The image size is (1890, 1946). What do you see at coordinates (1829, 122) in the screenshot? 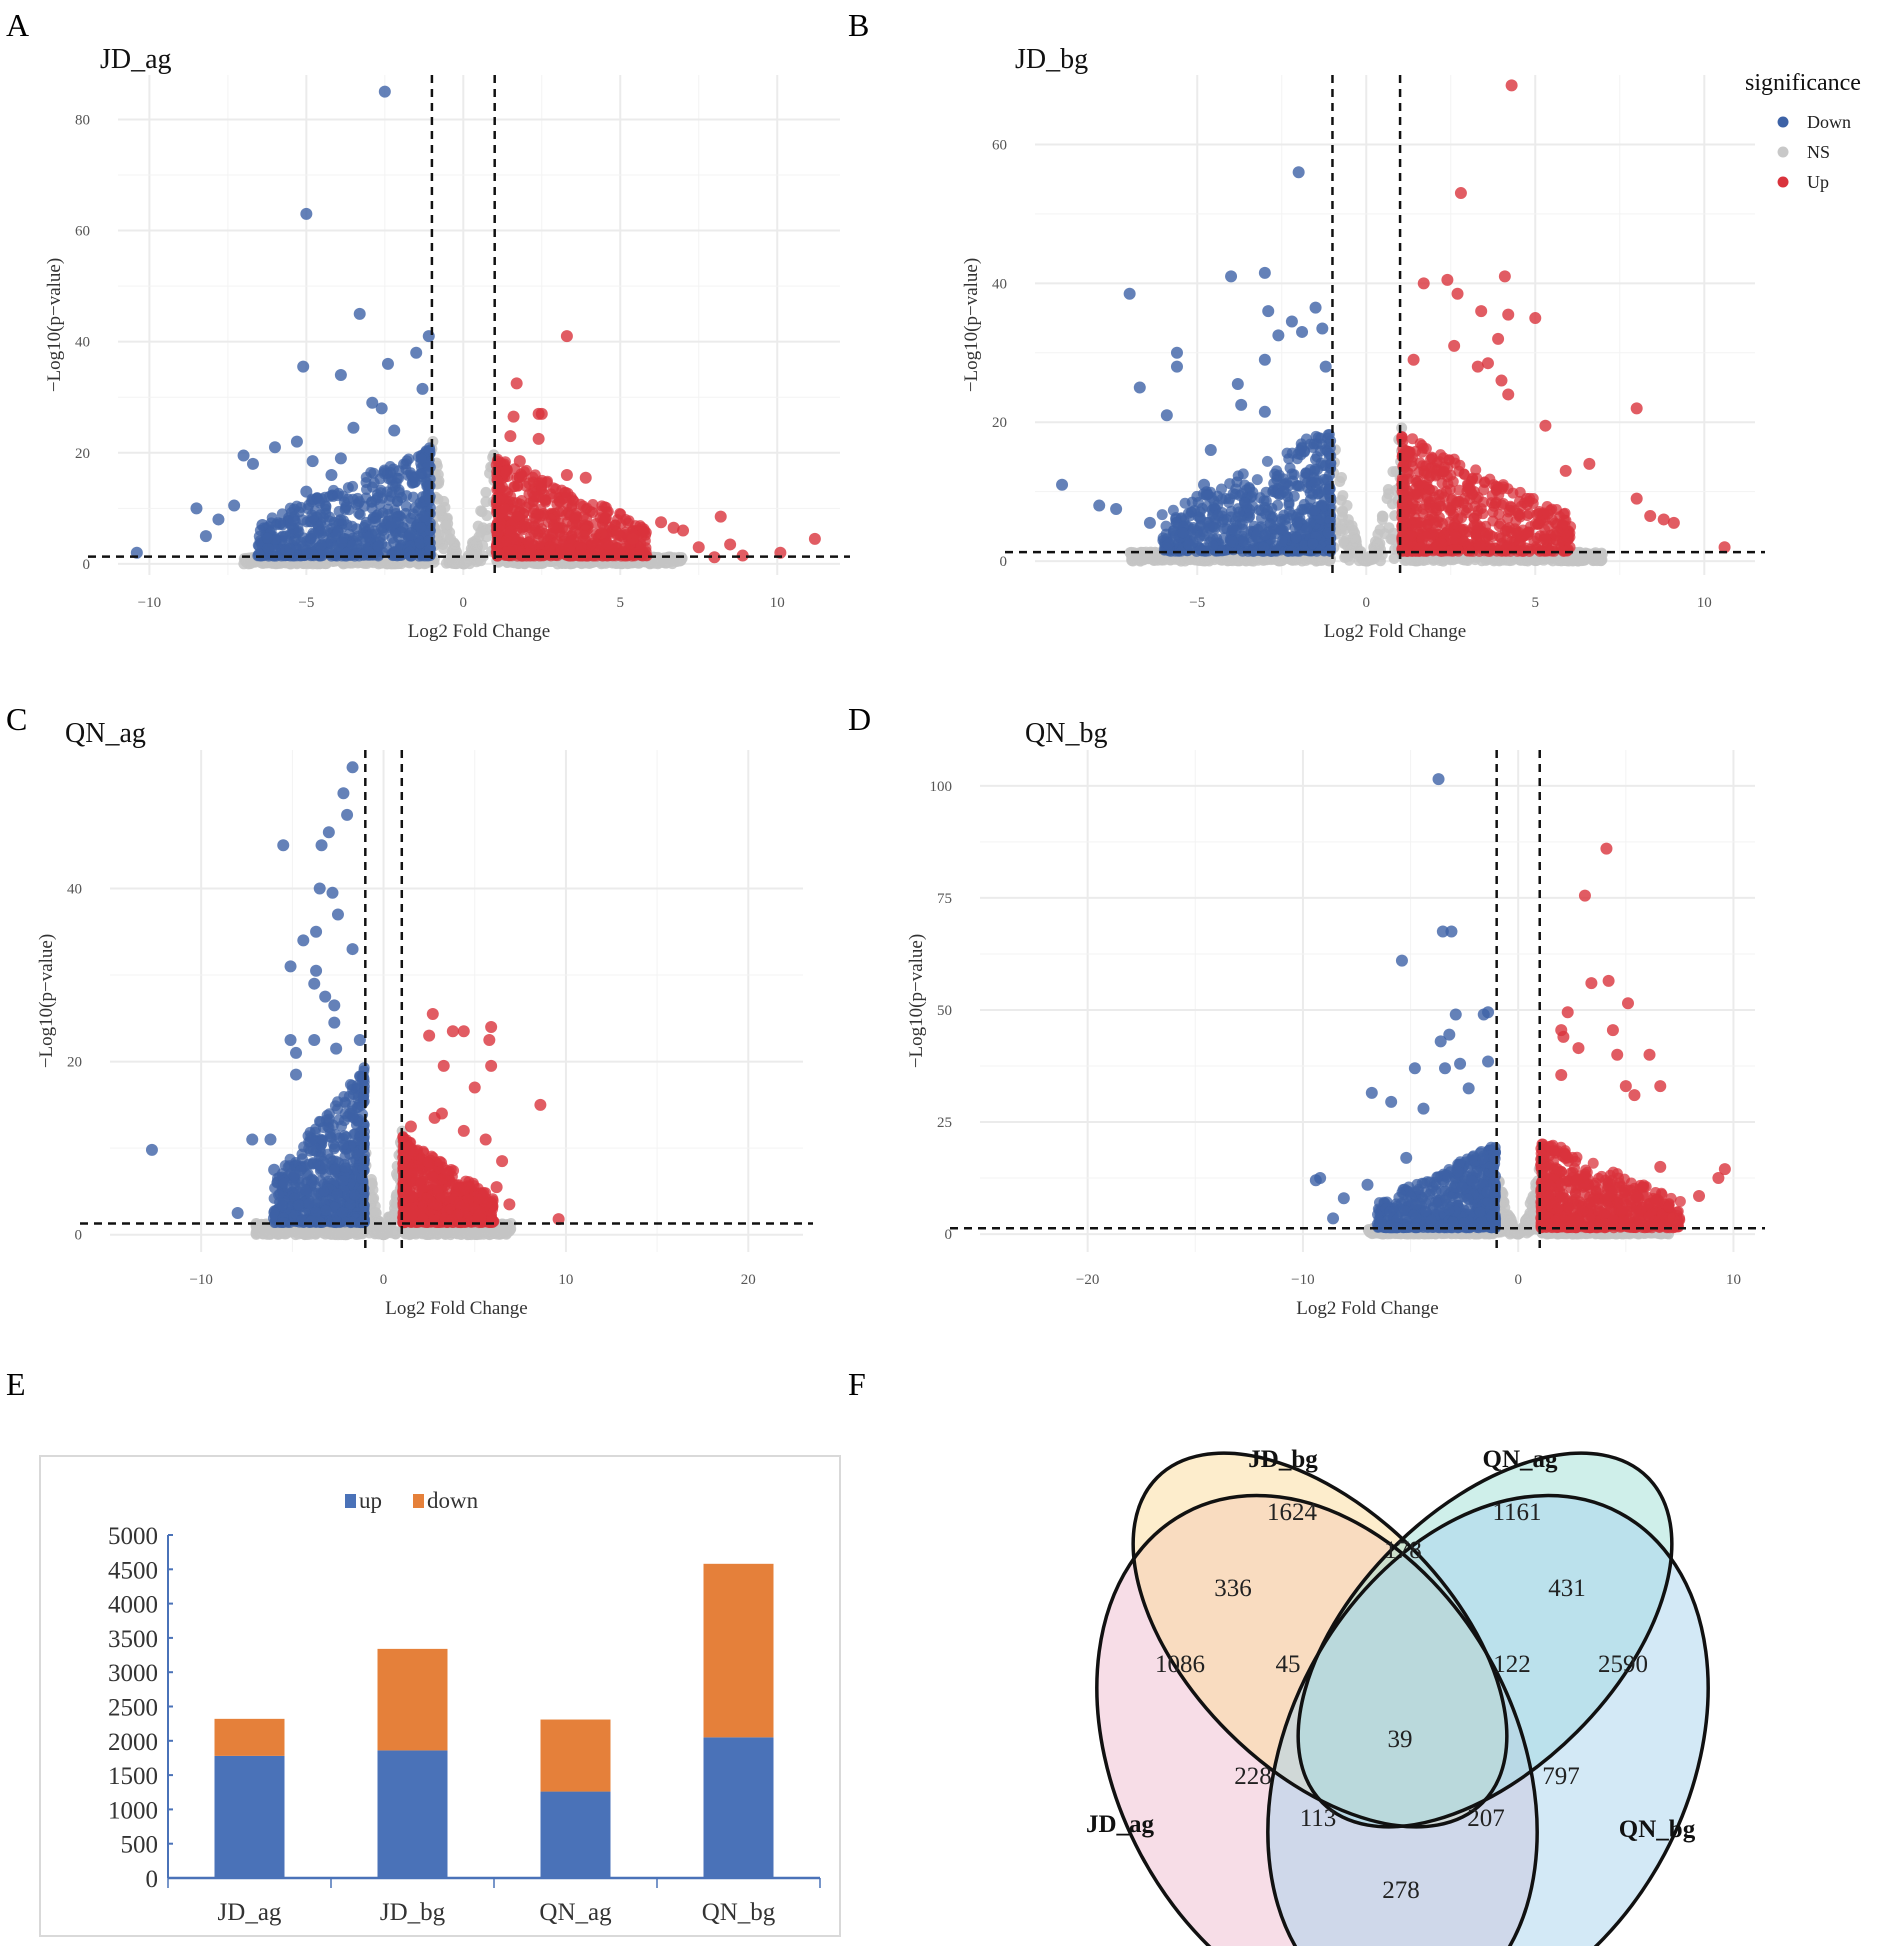
I see `legend-label-down: Down` at bounding box center [1829, 122].